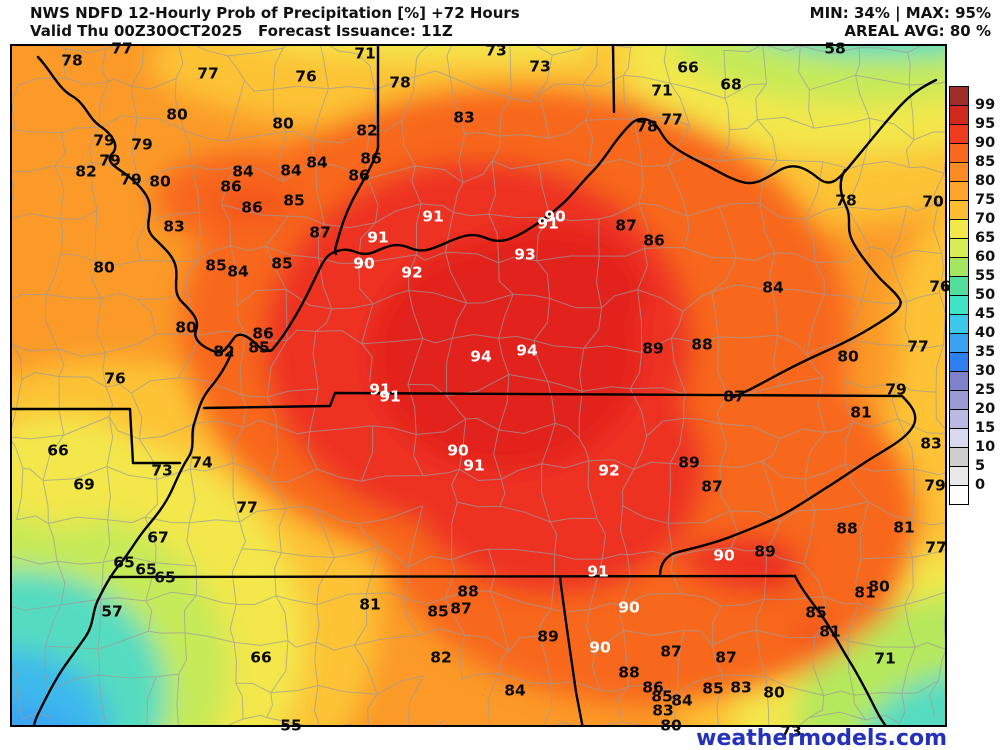 The image size is (1000, 750). Describe the element at coordinates (291, 725) in the screenshot. I see `probability-value-label: 55` at that location.